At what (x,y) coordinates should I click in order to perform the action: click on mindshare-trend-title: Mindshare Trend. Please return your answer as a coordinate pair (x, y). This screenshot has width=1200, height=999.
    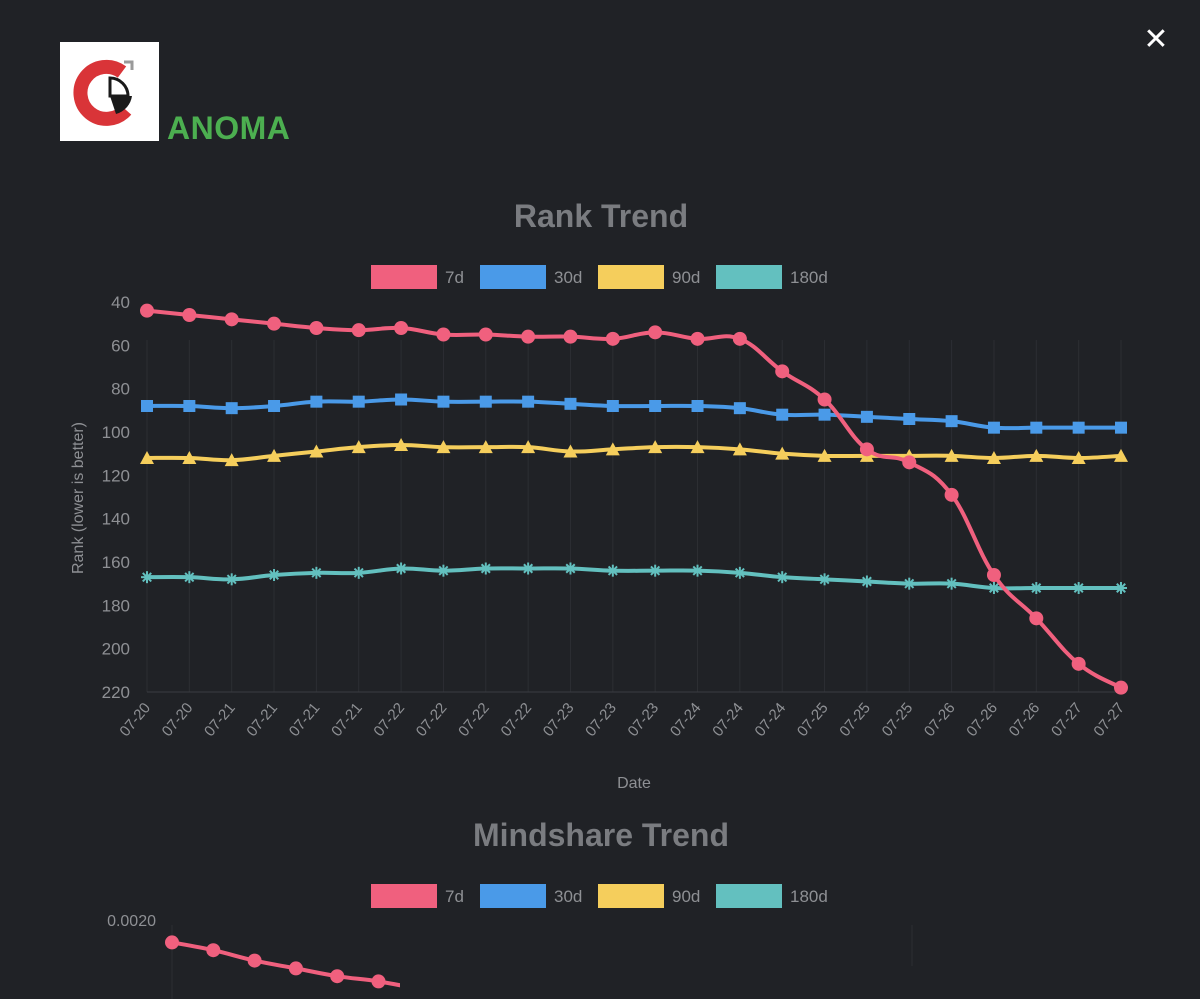
    Looking at the image, I should click on (601, 835).